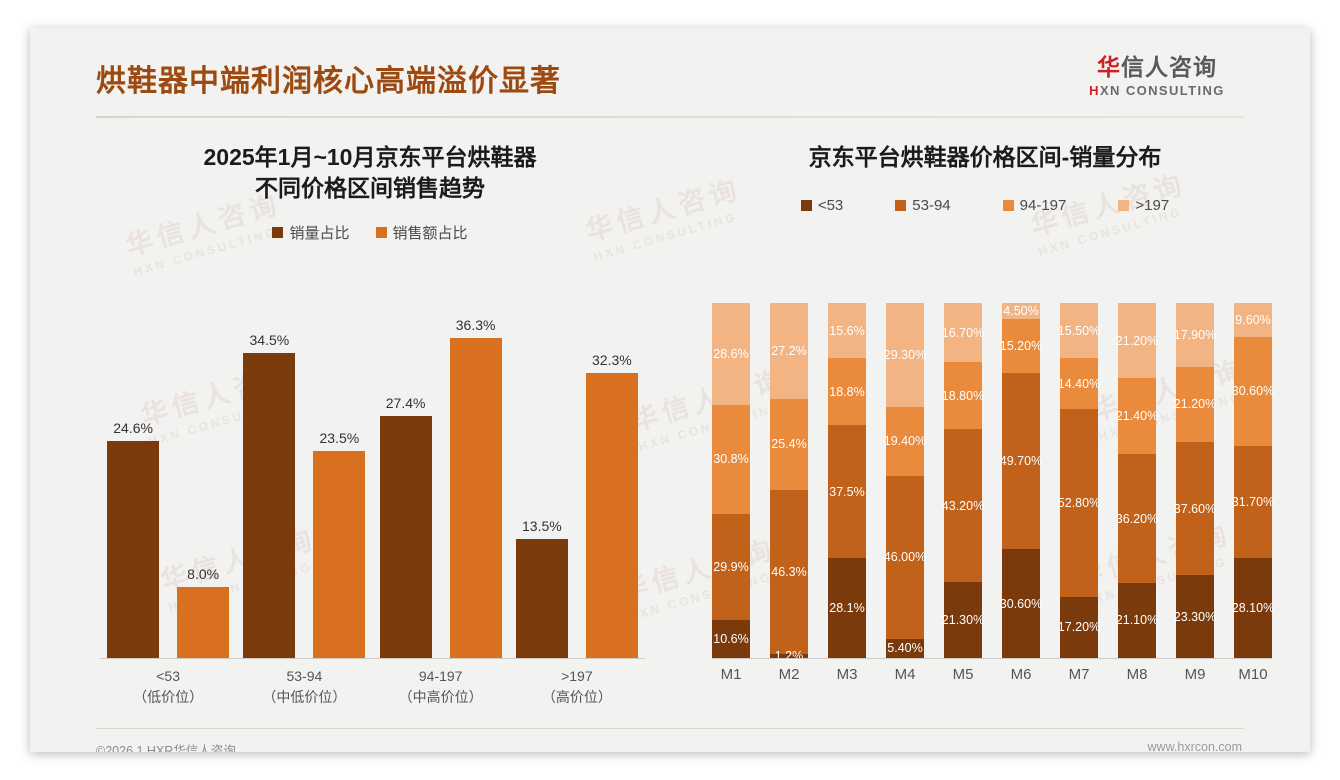  What do you see at coordinates (421, 232) in the screenshot?
I see `left-legend-item: 销售额占比` at bounding box center [421, 232].